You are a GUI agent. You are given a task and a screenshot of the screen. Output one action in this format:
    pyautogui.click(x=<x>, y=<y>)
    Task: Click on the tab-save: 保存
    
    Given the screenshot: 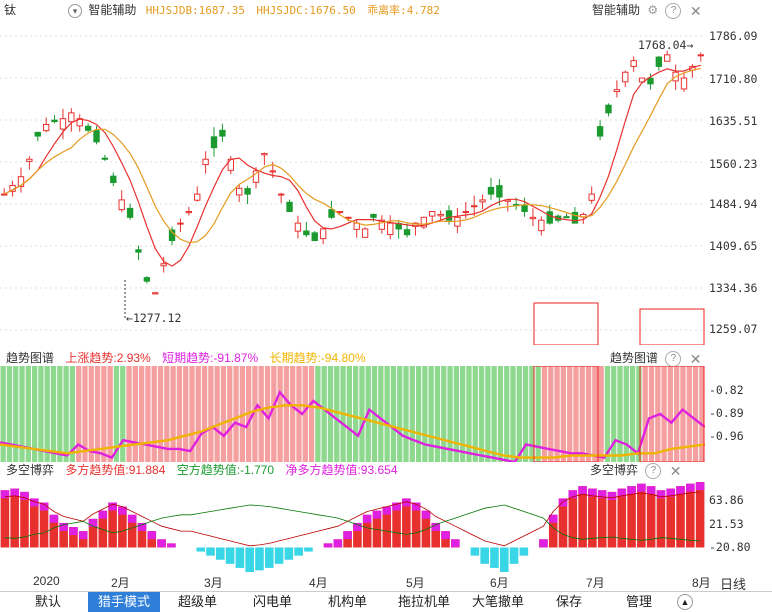 What is the action you would take?
    pyautogui.click(x=569, y=601)
    